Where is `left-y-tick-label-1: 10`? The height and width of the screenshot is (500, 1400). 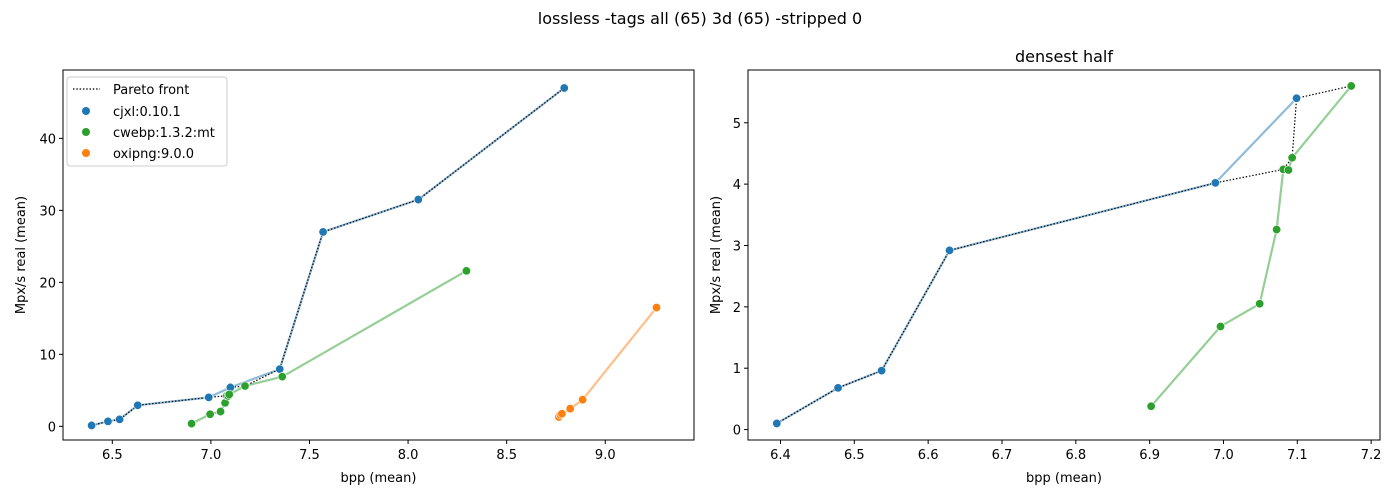 left-y-tick-label-1: 10 is located at coordinates (47, 355).